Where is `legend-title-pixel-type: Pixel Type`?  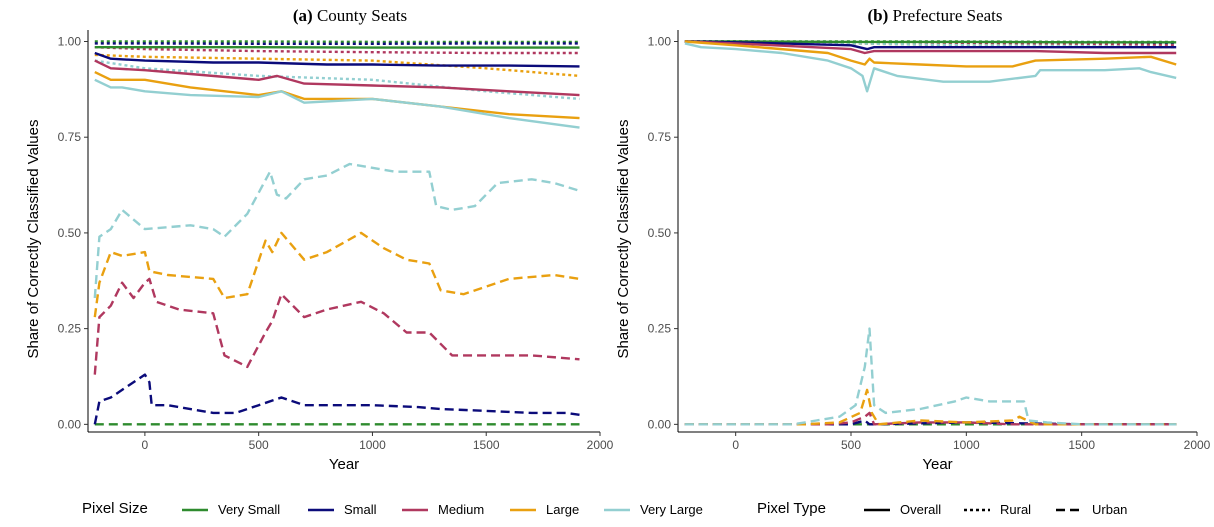
legend-title-pixel-type: Pixel Type is located at coordinates (791, 508).